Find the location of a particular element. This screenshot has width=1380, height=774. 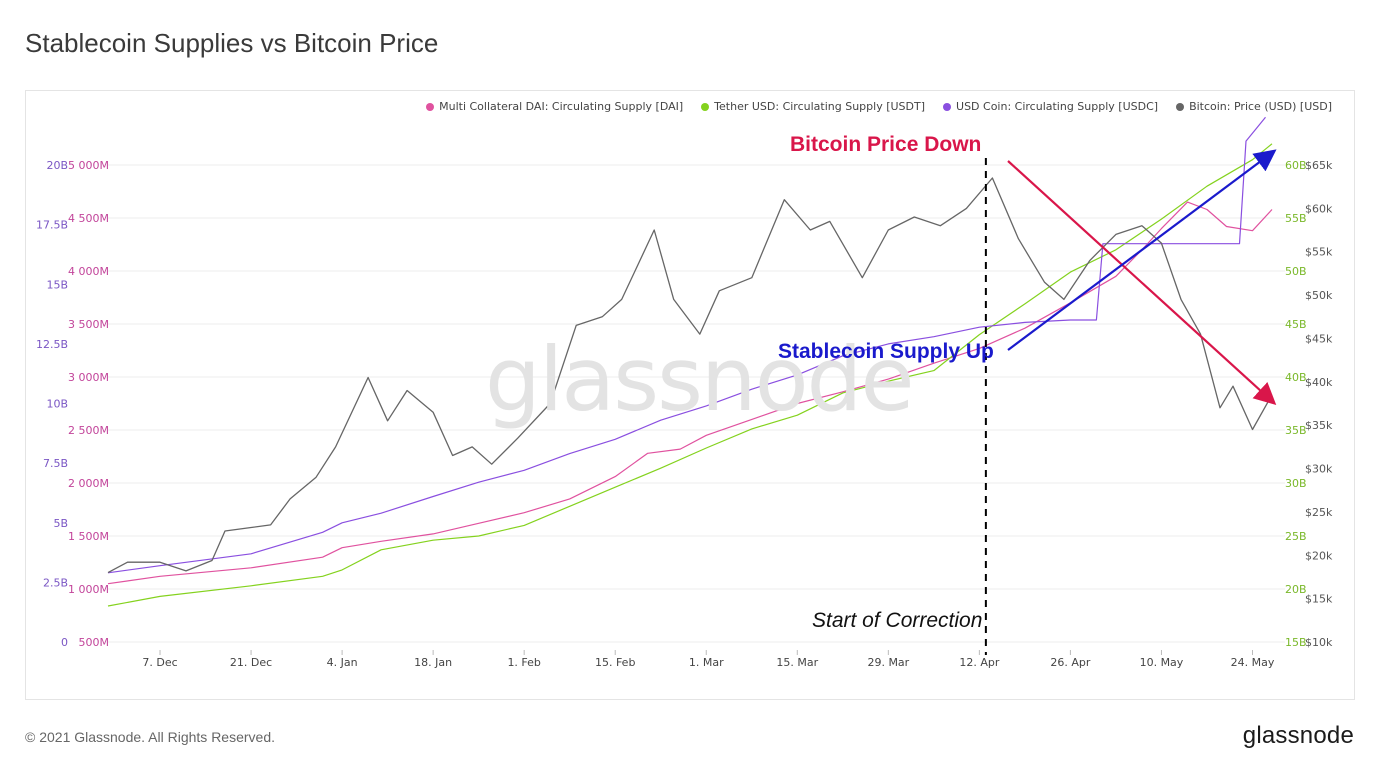

btc-axis-tick: $65k is located at coordinates (1319, 165).